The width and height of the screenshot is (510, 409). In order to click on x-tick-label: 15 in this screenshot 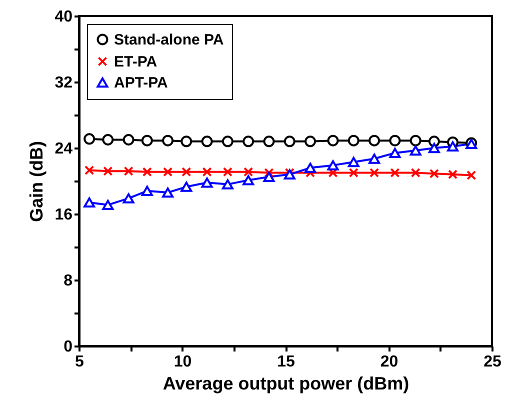, I will do `click(286, 362)`.